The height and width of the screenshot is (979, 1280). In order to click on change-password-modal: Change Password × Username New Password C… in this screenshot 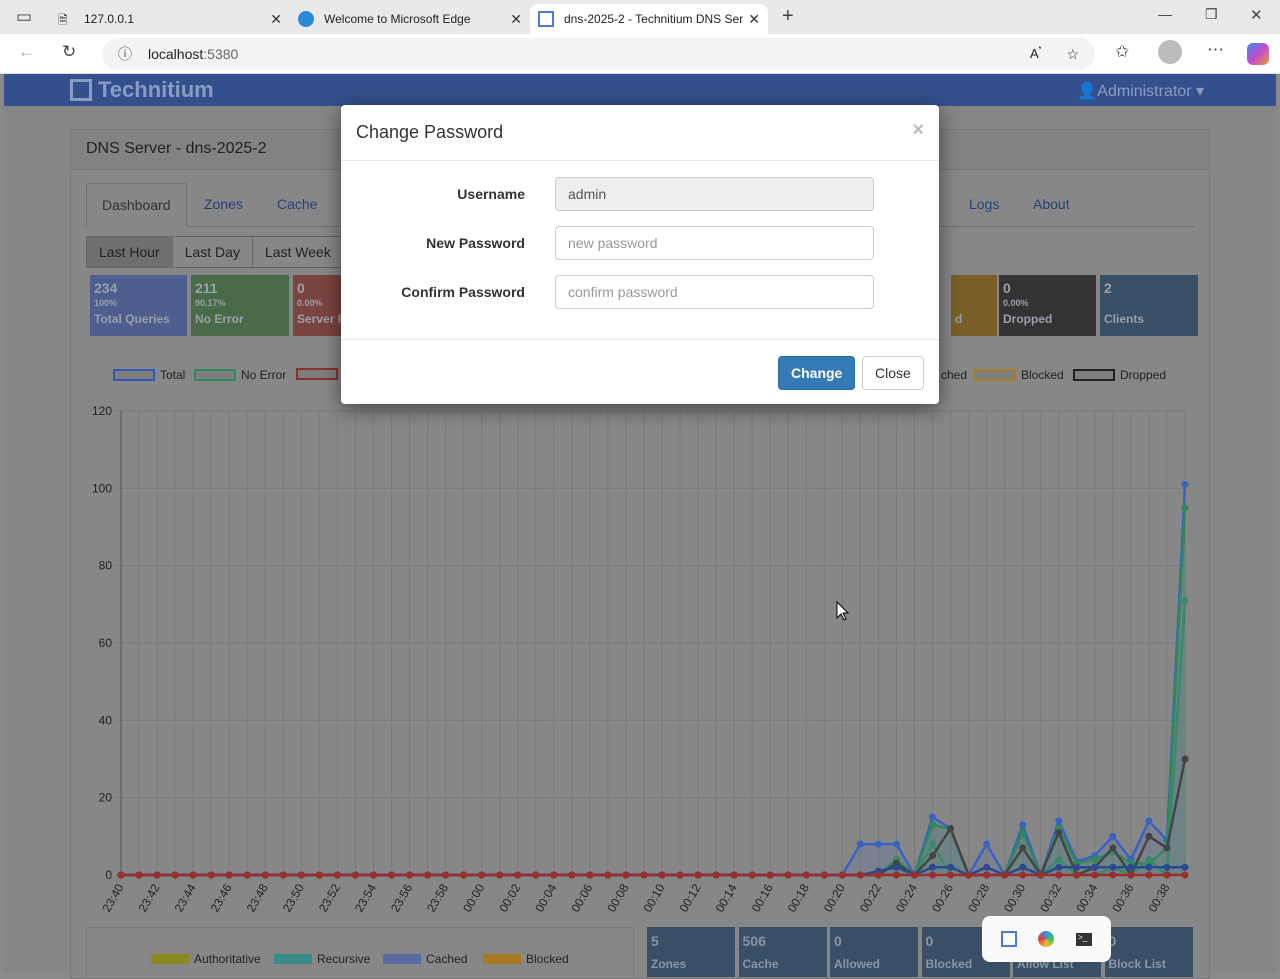, I will do `click(640, 254)`.